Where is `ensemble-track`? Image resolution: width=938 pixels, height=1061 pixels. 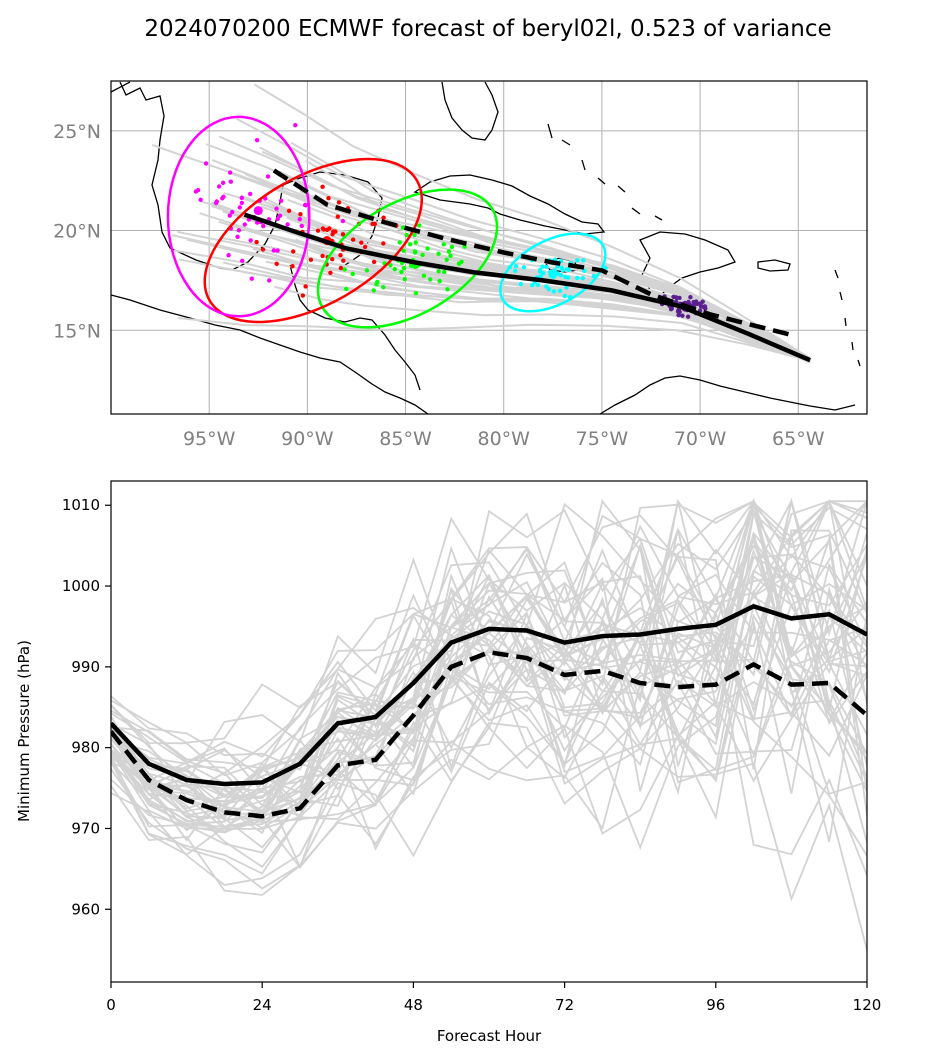 ensemble-track is located at coordinates (523, 241).